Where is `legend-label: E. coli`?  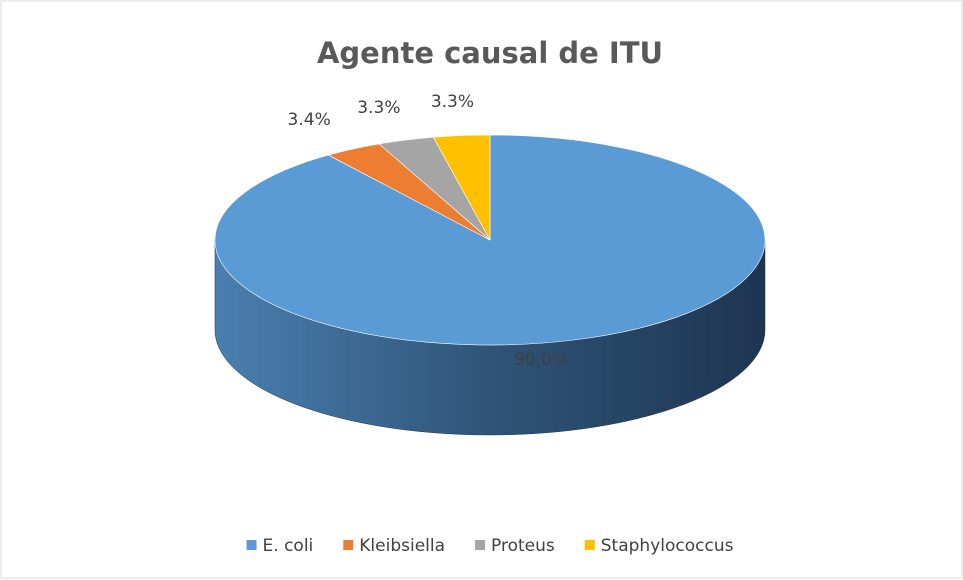 legend-label: E. coli is located at coordinates (288, 546).